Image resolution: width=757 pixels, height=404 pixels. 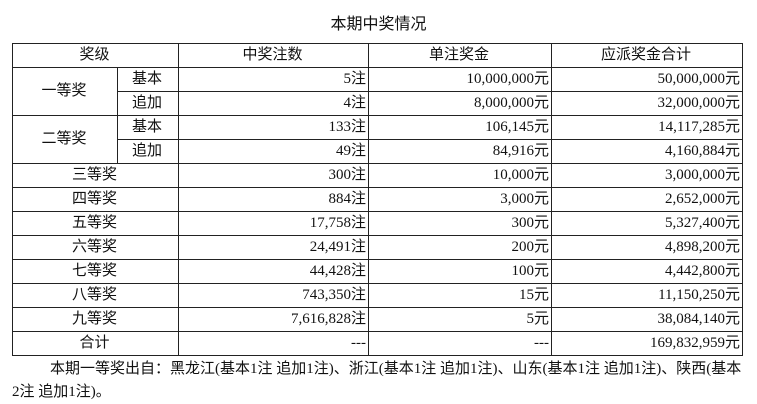 I want to click on cell: 5元, so click(x=460, y=319).